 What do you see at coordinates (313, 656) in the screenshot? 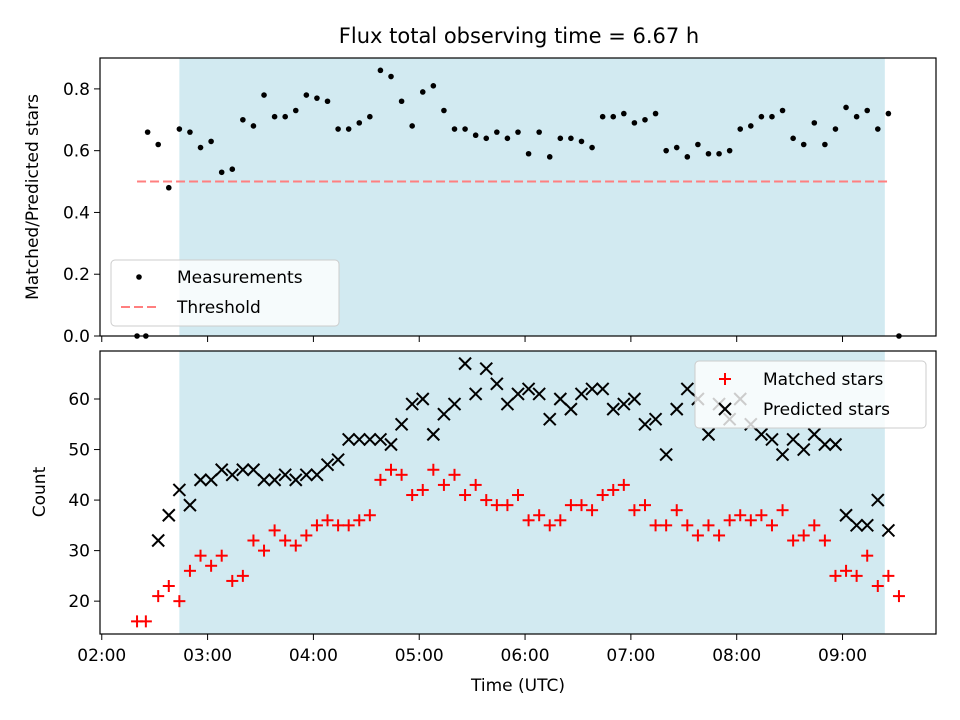
I see `x-tick-label: 04:00` at bounding box center [313, 656].